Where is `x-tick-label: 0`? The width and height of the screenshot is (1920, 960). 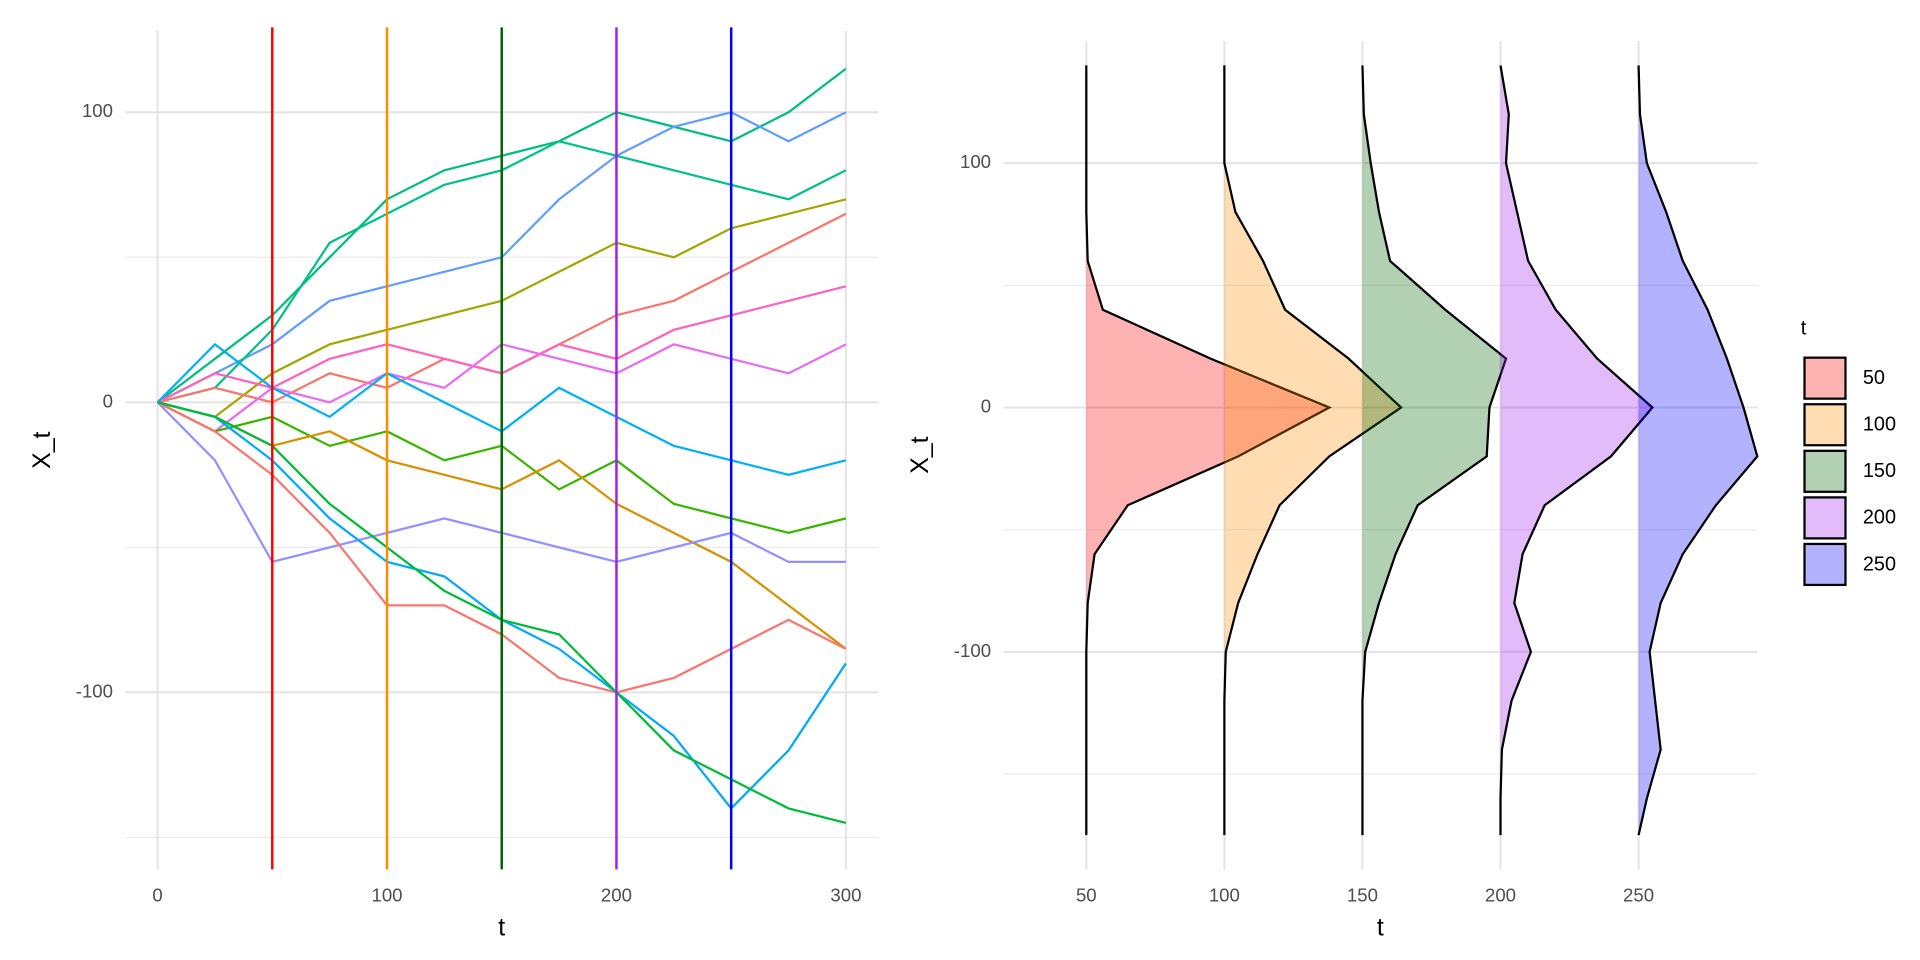
x-tick-label: 0 is located at coordinates (157, 895).